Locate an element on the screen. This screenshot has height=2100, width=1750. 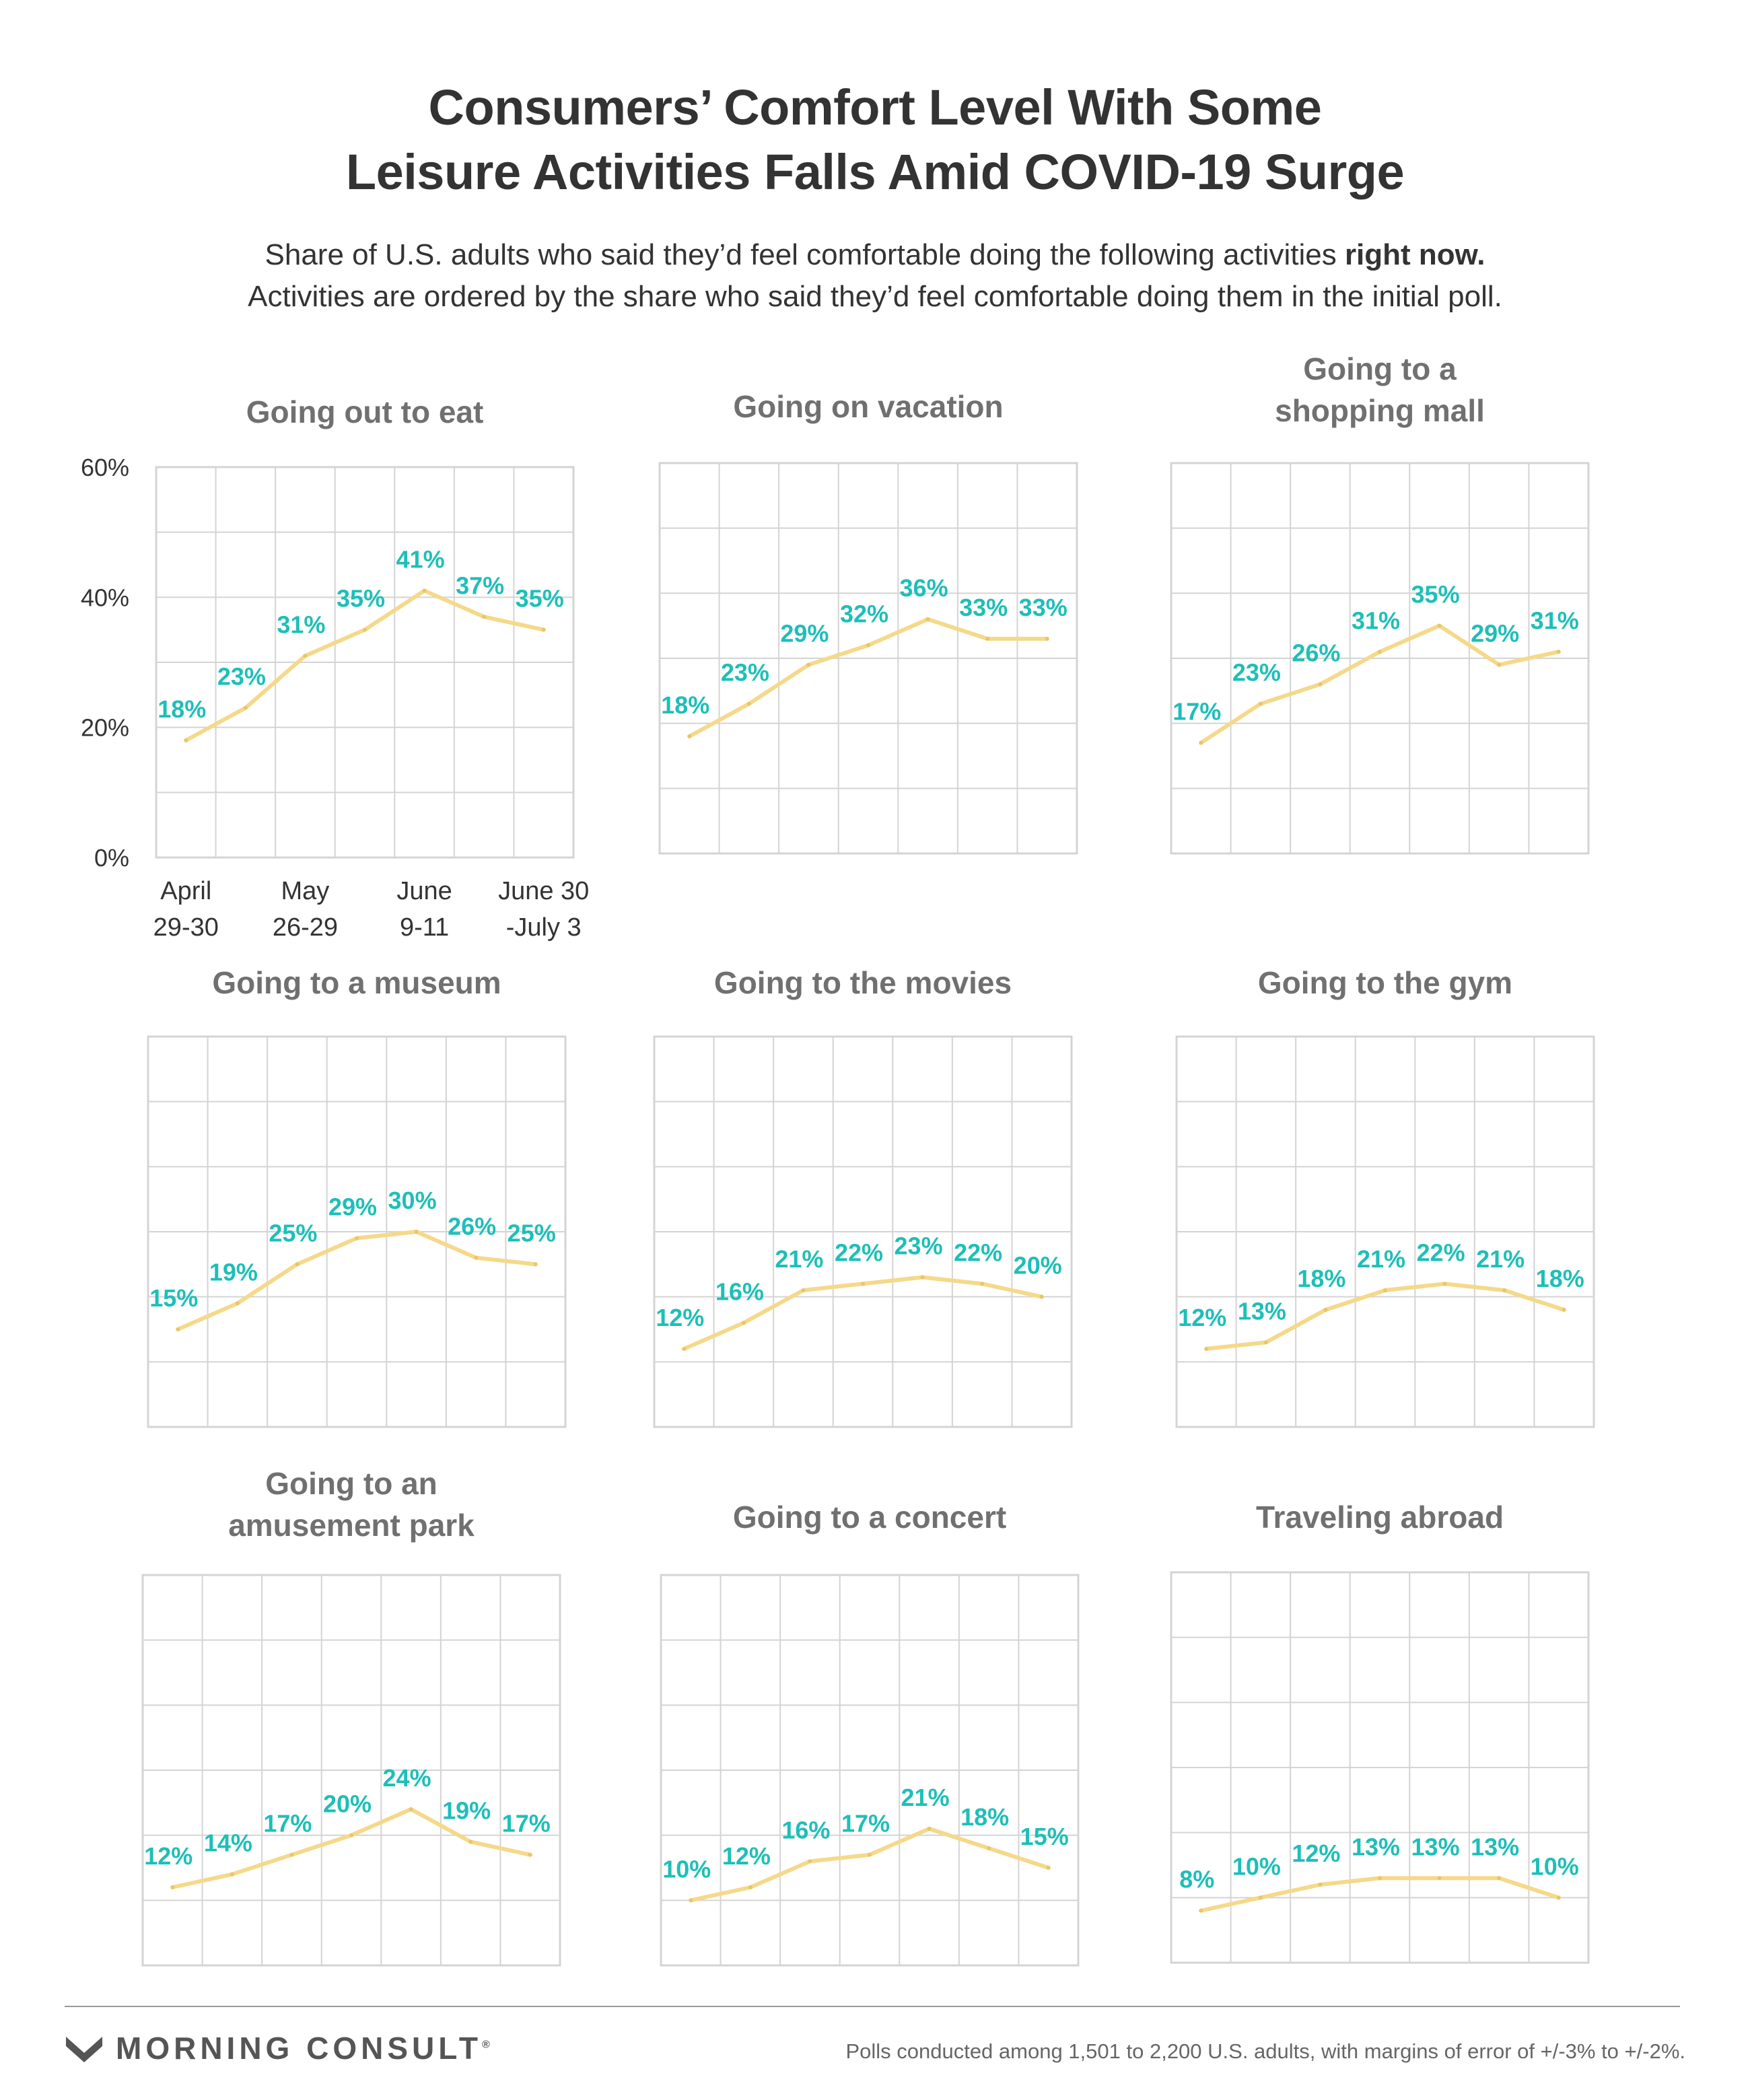
y-tick-label: 40% is located at coordinates (105, 598).